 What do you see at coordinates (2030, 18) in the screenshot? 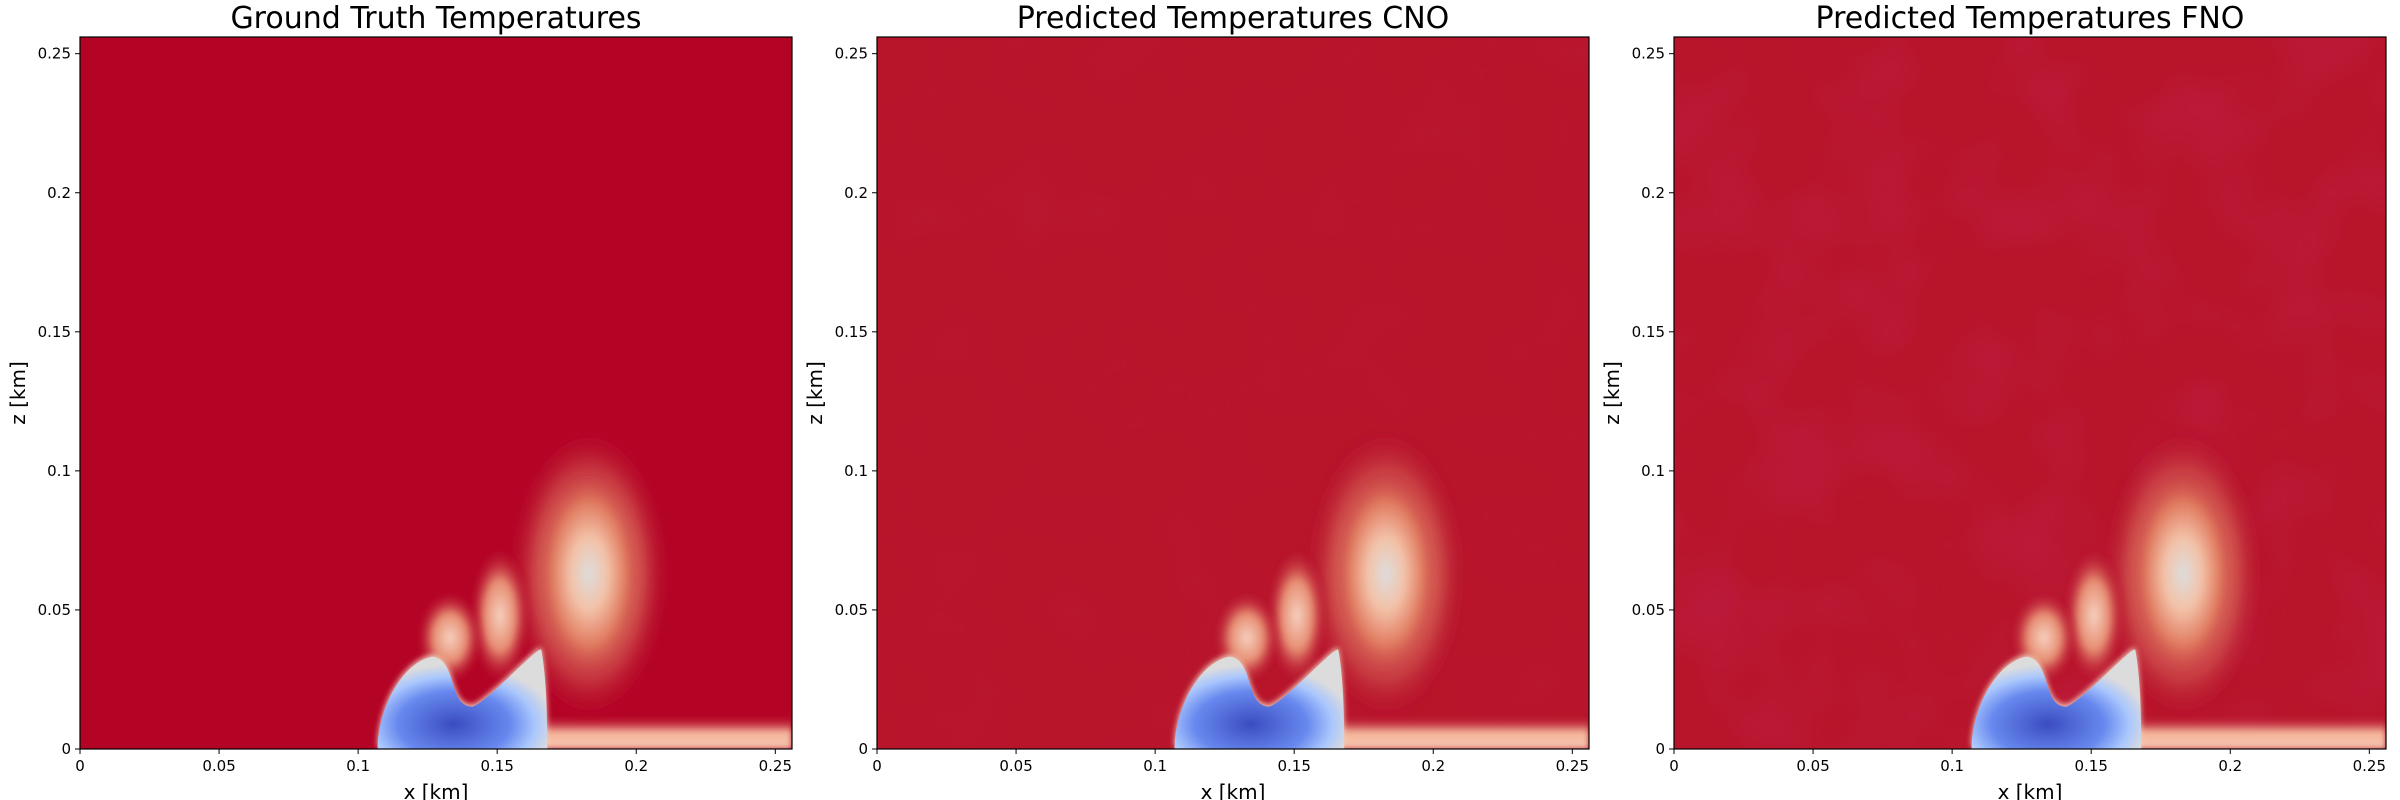
I see `chart-title: Predicted Temperatures FNO` at bounding box center [2030, 18].